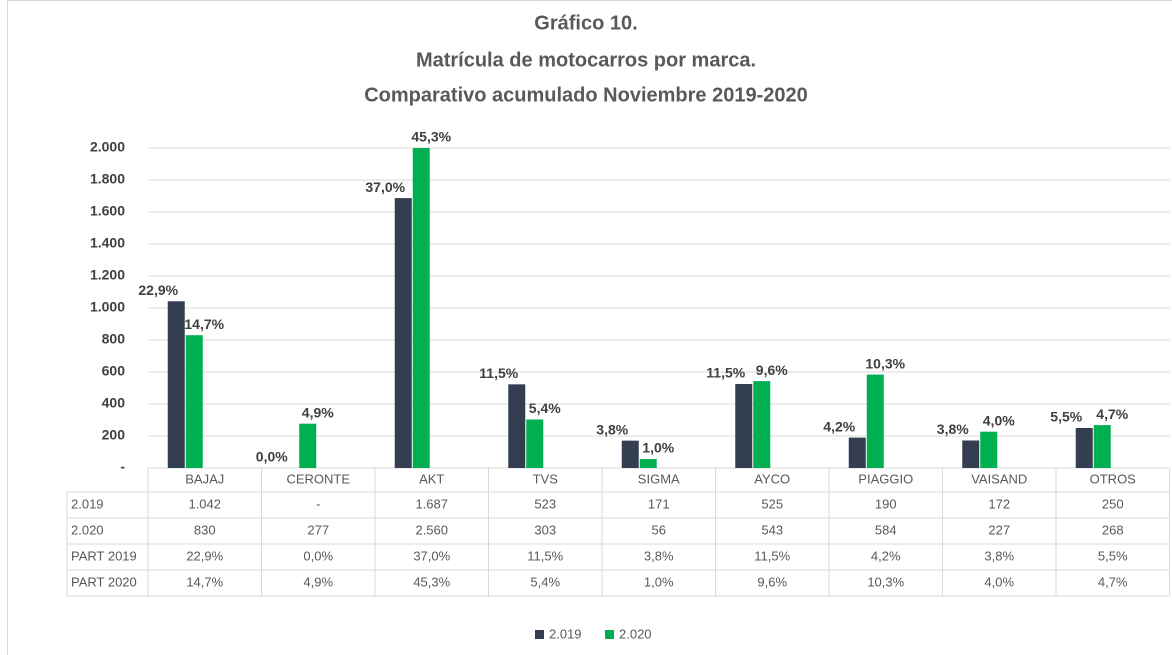  What do you see at coordinates (114, 371) in the screenshot?
I see `y-tick-label: 600` at bounding box center [114, 371].